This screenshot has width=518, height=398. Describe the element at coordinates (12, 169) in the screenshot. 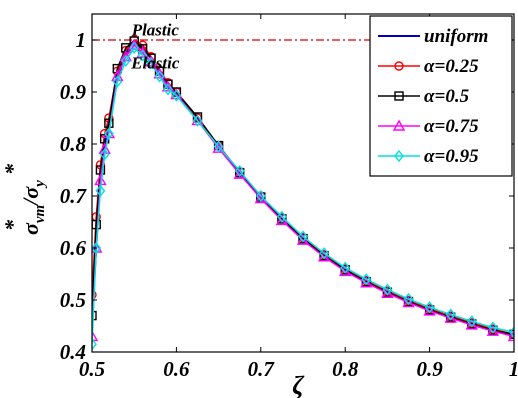

I see `y-label-sup2: *` at that location.